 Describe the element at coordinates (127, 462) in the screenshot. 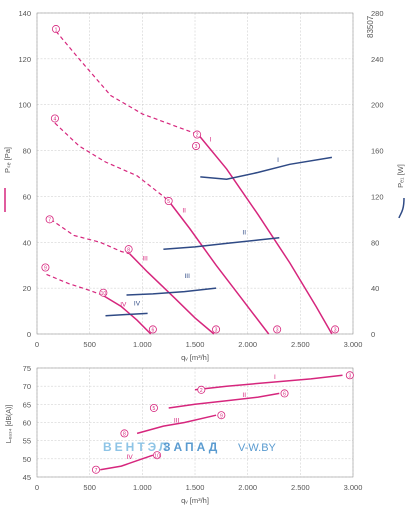

I see `sound-curve-IV` at that location.